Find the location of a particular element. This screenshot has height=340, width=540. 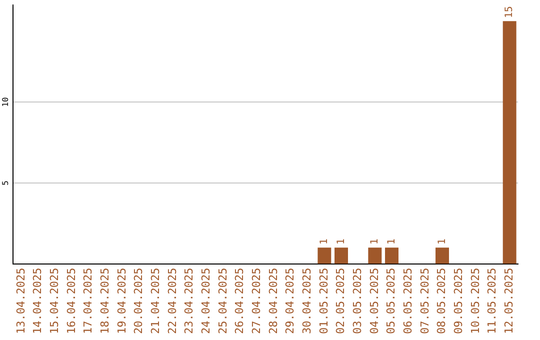

x-tick-label: 07.05.2025 is located at coordinates (425, 301).